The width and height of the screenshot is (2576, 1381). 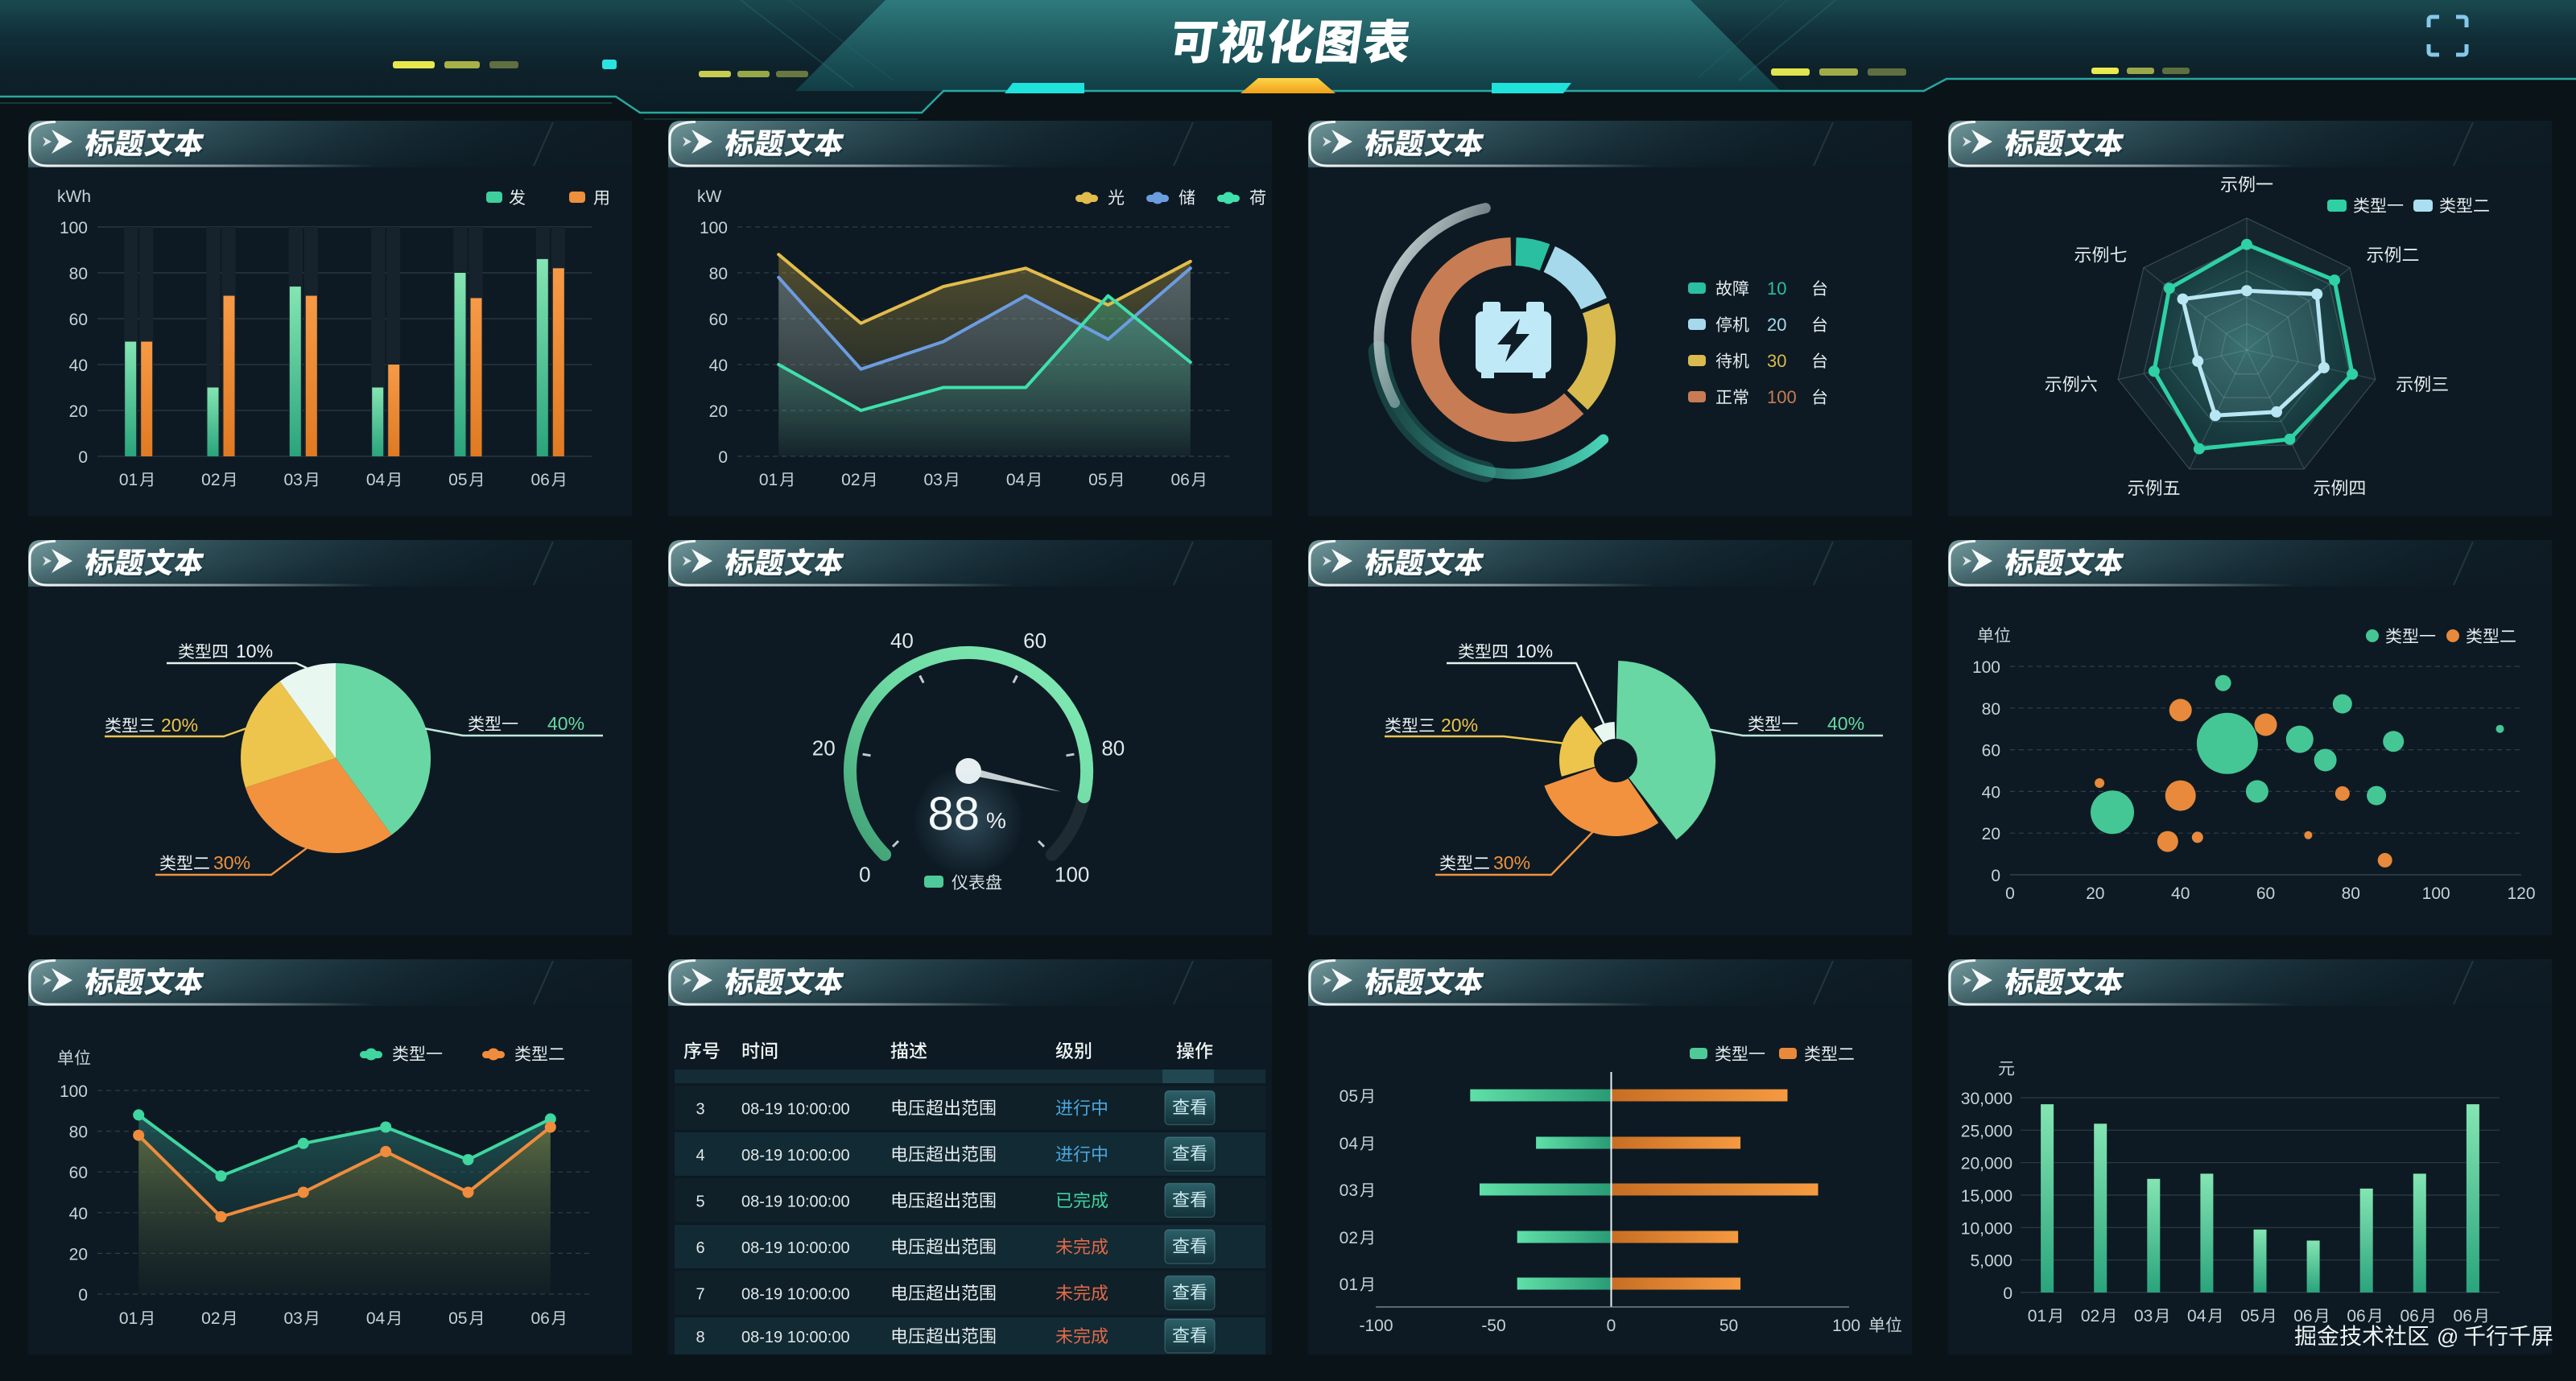 What do you see at coordinates (700, 1337) in the screenshot?
I see `svg-text: 8` at bounding box center [700, 1337].